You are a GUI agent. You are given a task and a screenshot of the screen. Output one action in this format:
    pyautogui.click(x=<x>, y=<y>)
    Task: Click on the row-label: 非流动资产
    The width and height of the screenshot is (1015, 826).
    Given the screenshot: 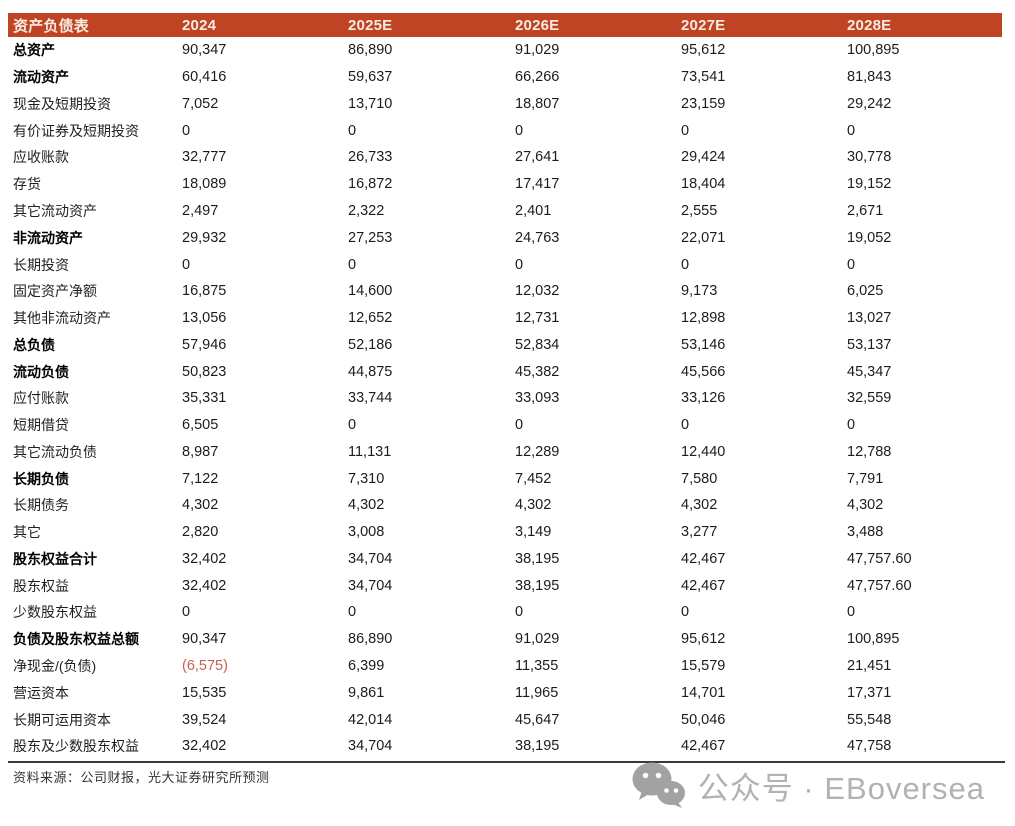 What is the action you would take?
    pyautogui.click(x=48, y=237)
    